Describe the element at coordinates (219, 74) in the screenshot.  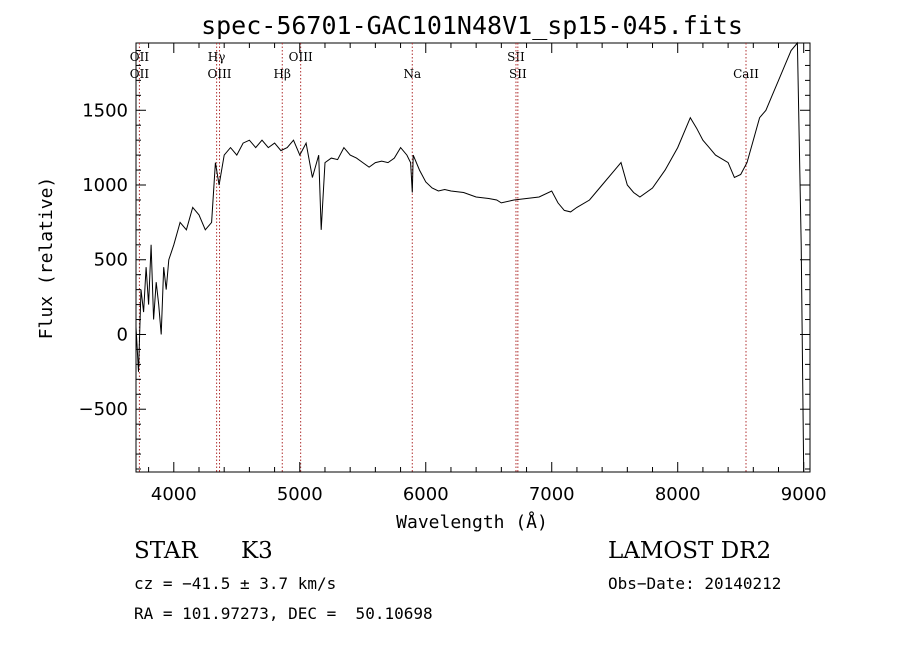
I see `spectral-line-label-bottom: OIII` at that location.